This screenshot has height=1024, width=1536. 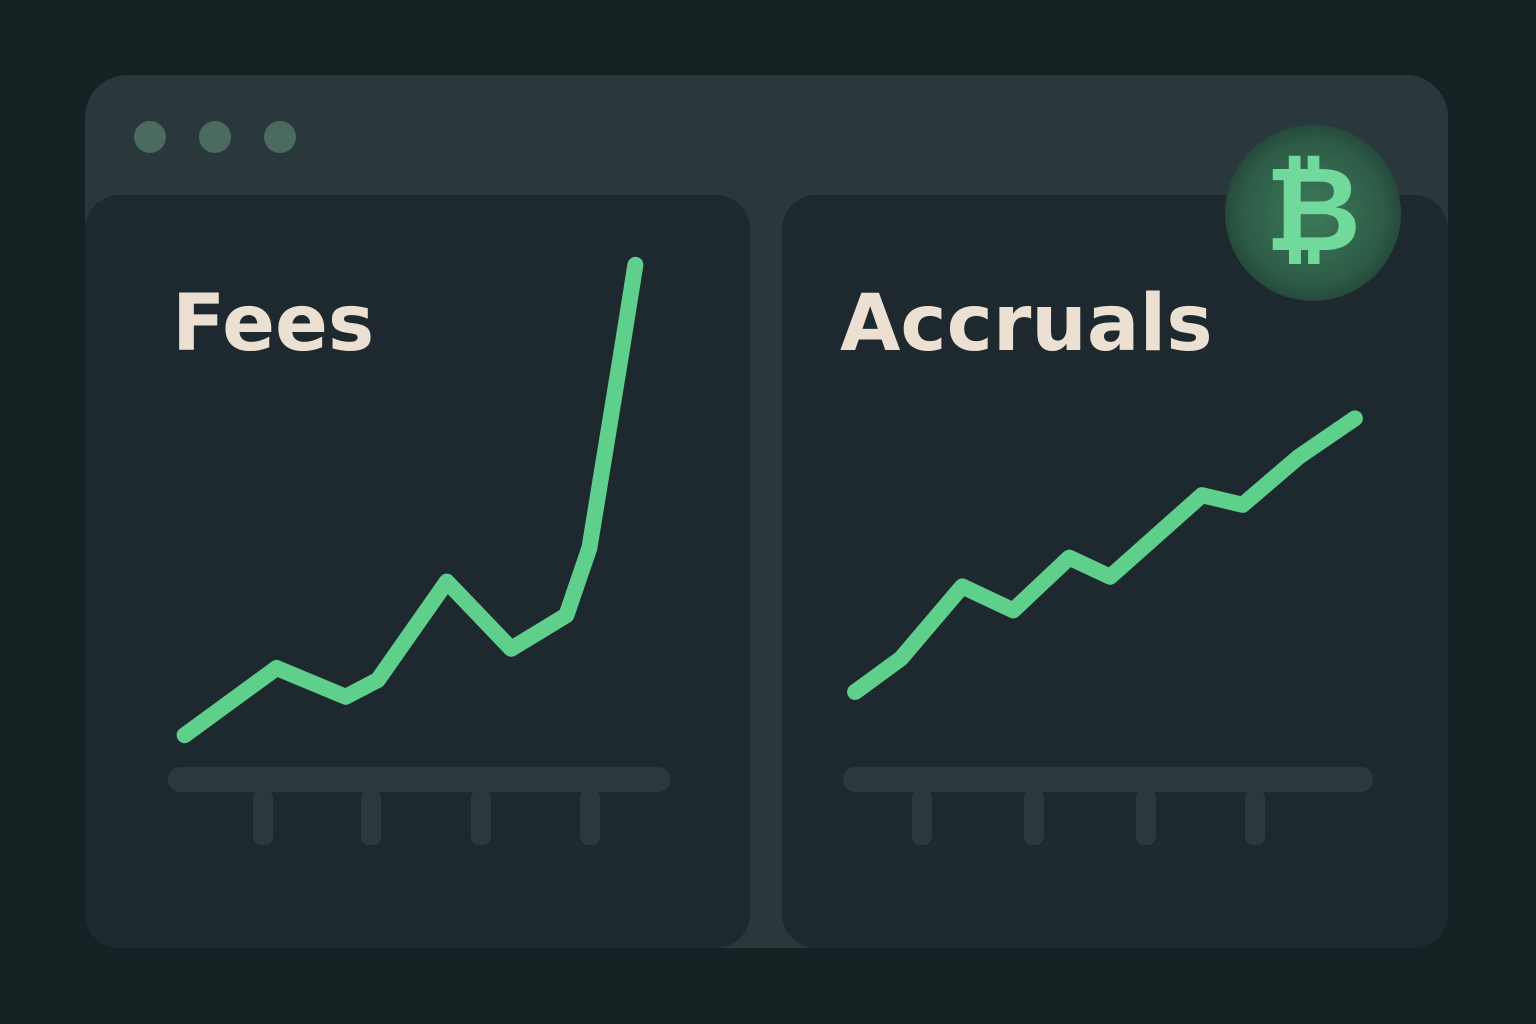 I want to click on bitcoin-badge: ₿, so click(x=1313, y=209).